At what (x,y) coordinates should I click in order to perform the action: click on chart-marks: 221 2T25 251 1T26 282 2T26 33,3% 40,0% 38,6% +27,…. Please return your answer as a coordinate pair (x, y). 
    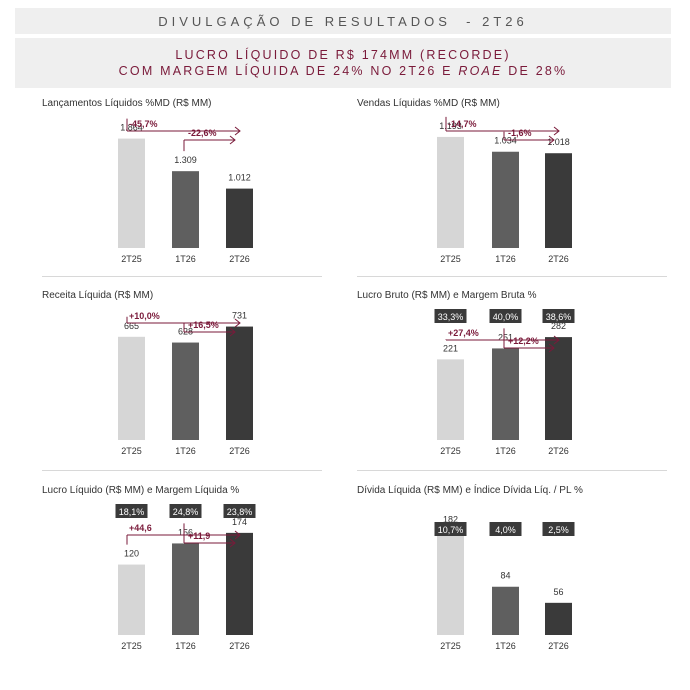
    Looking at the image, I should click on (504, 382).